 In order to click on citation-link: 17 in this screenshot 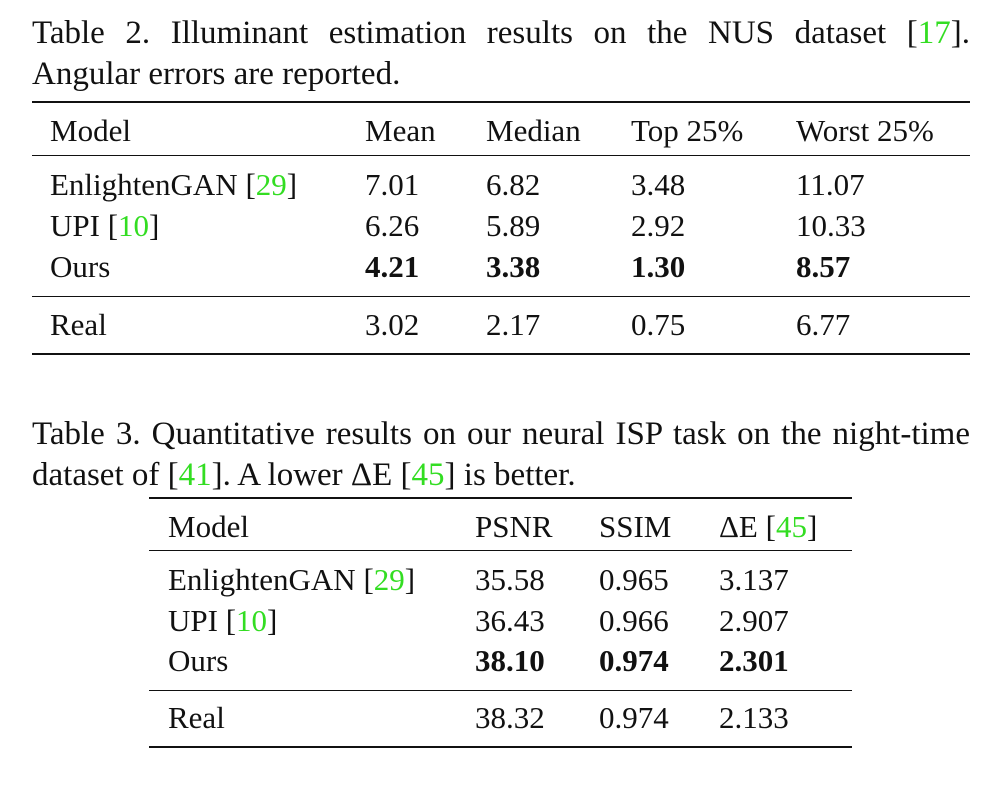, I will do `click(934, 33)`.